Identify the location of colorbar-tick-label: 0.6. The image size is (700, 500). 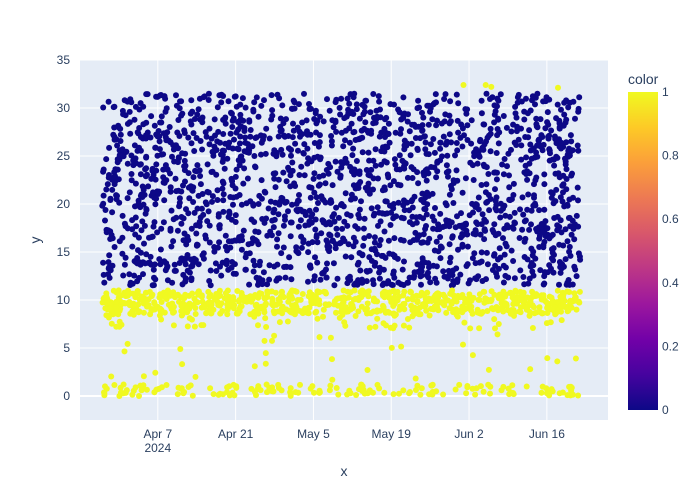
(670, 219).